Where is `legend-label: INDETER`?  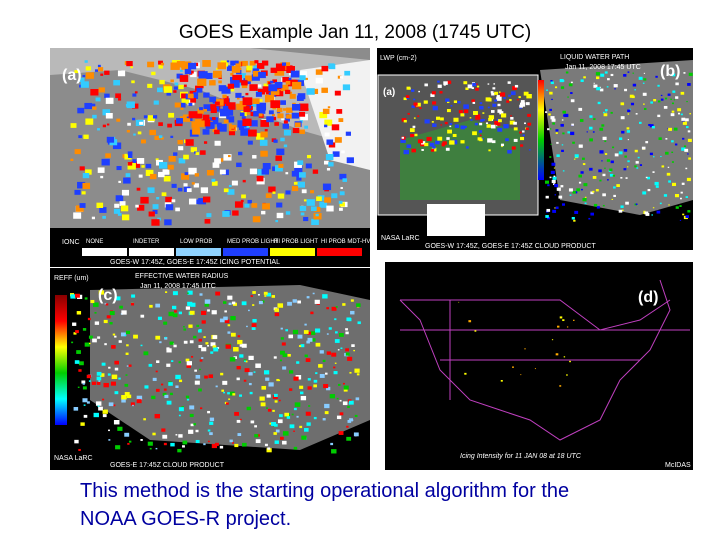 legend-label: INDETER is located at coordinates (146, 242).